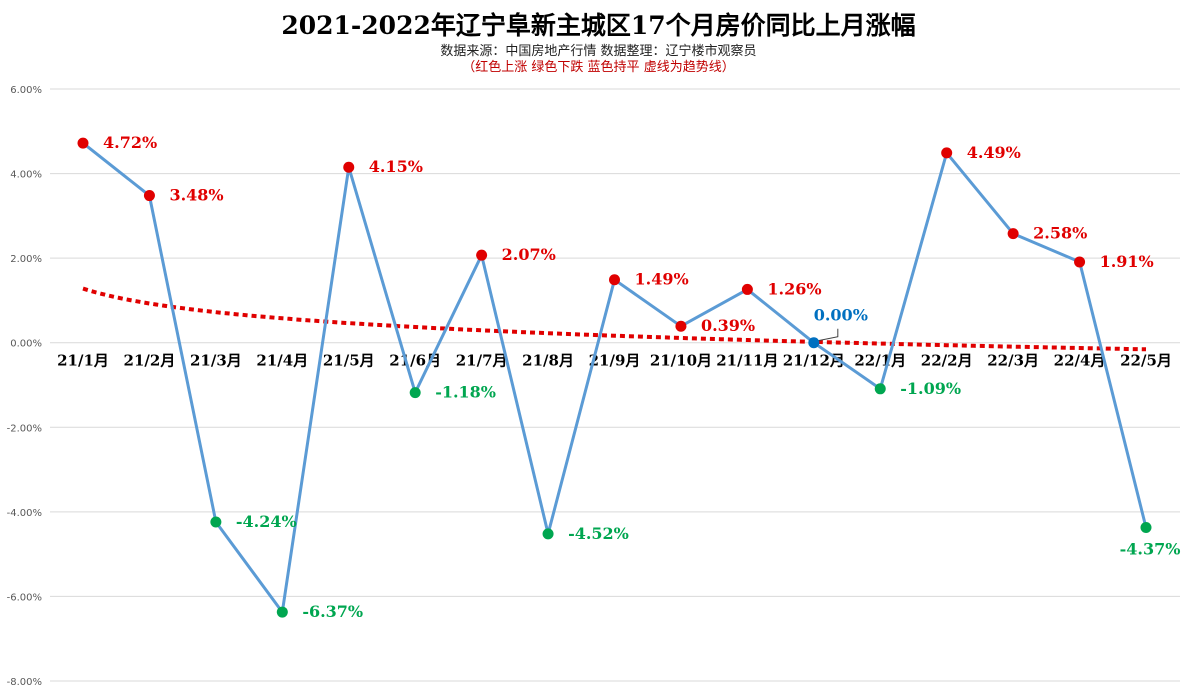 This screenshot has height=695, width=1197. Describe the element at coordinates (26, 90) in the screenshot. I see `y-tick-label: 6.00%` at that location.